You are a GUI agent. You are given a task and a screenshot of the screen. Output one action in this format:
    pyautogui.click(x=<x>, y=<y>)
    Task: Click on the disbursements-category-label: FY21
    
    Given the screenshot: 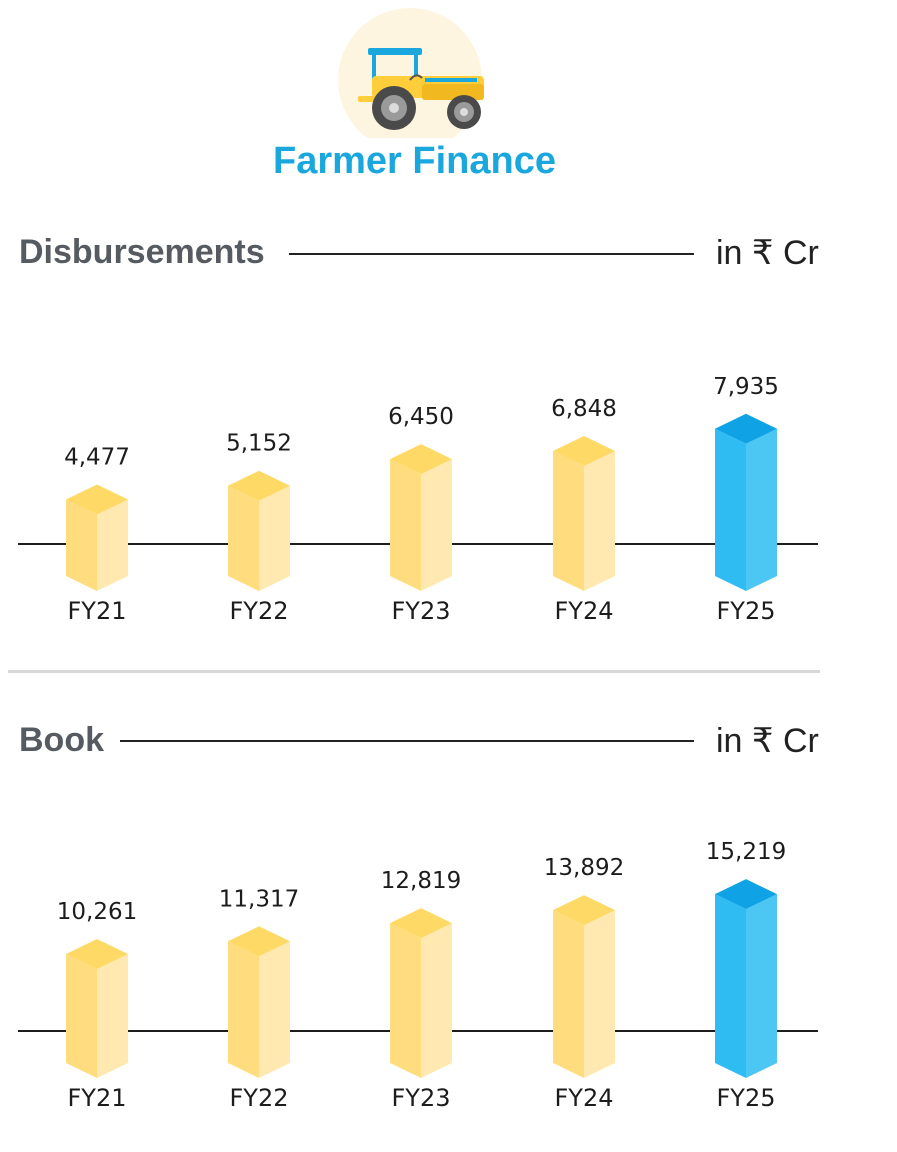 What is the action you would take?
    pyautogui.click(x=96, y=611)
    